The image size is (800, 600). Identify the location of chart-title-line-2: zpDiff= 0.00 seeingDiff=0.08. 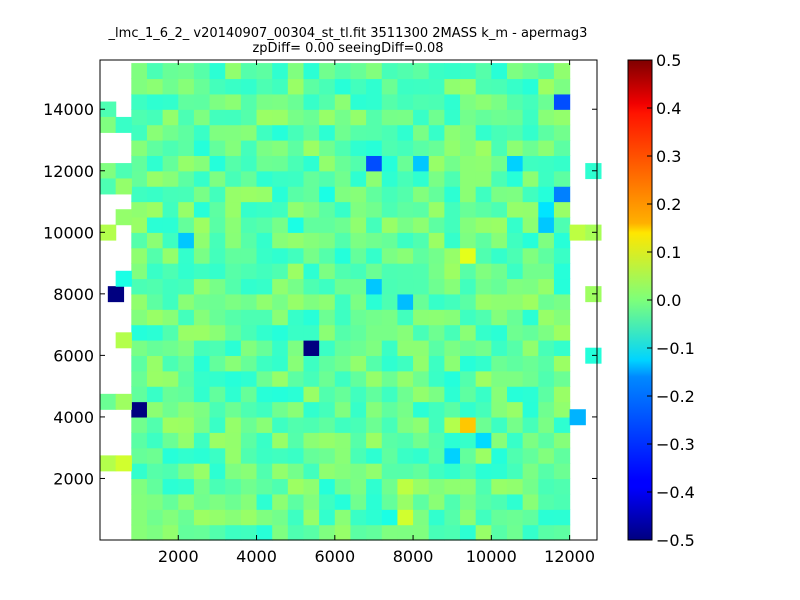
(347, 48).